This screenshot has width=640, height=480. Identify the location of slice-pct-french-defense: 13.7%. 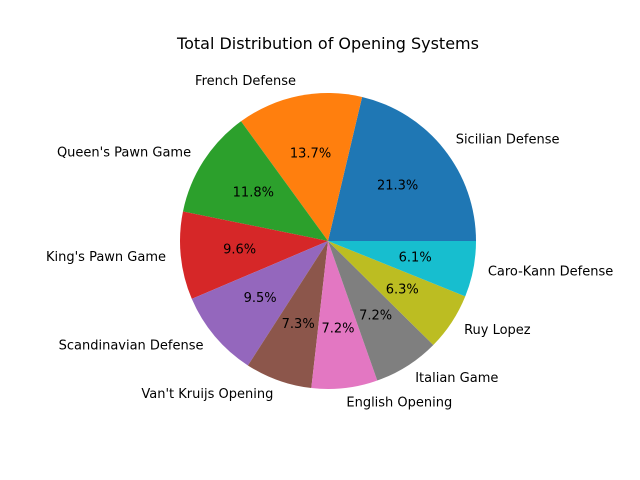
(310, 153).